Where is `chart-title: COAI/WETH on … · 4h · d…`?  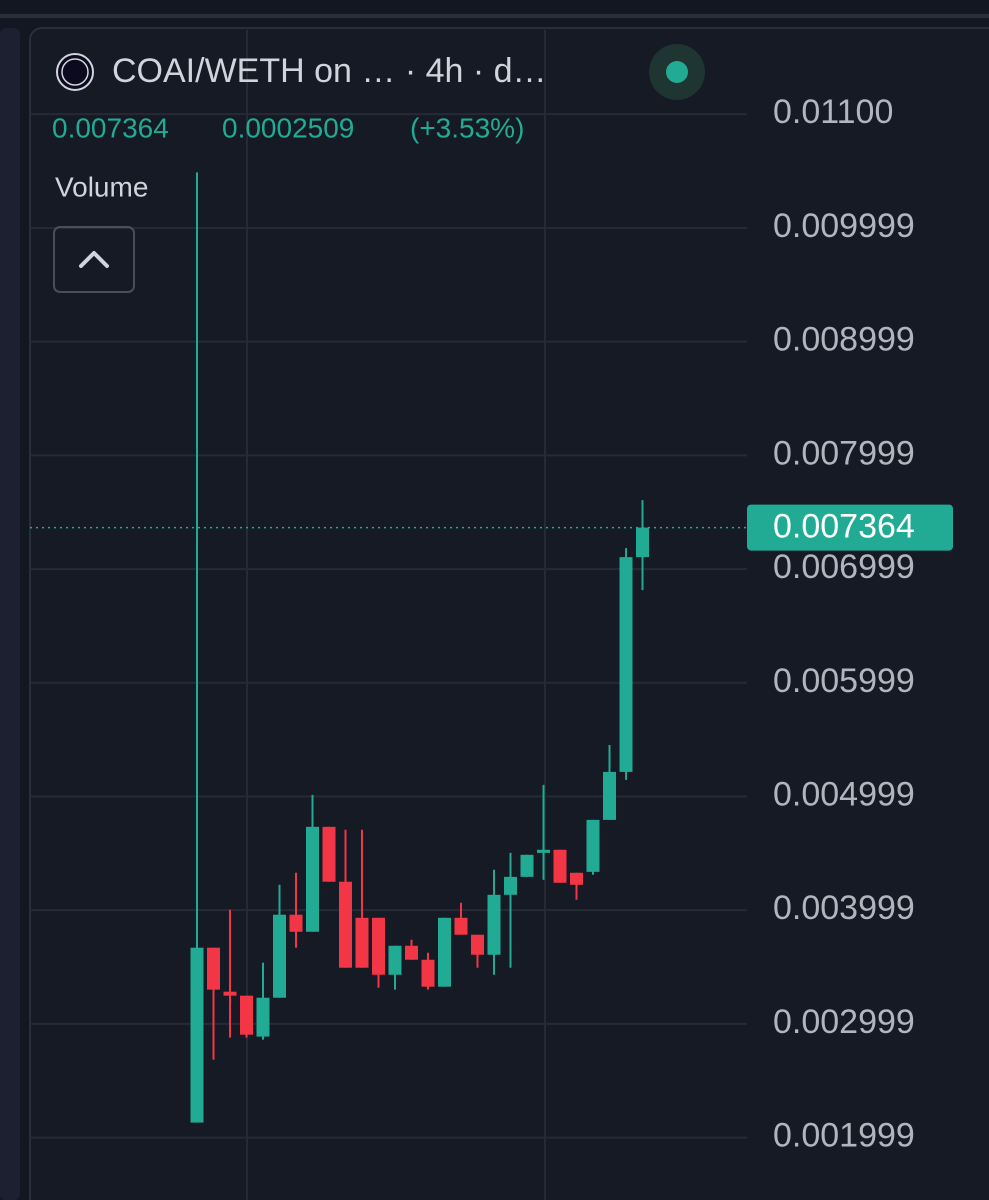
chart-title: COAI/WETH on … · 4h · d… is located at coordinates (329, 71).